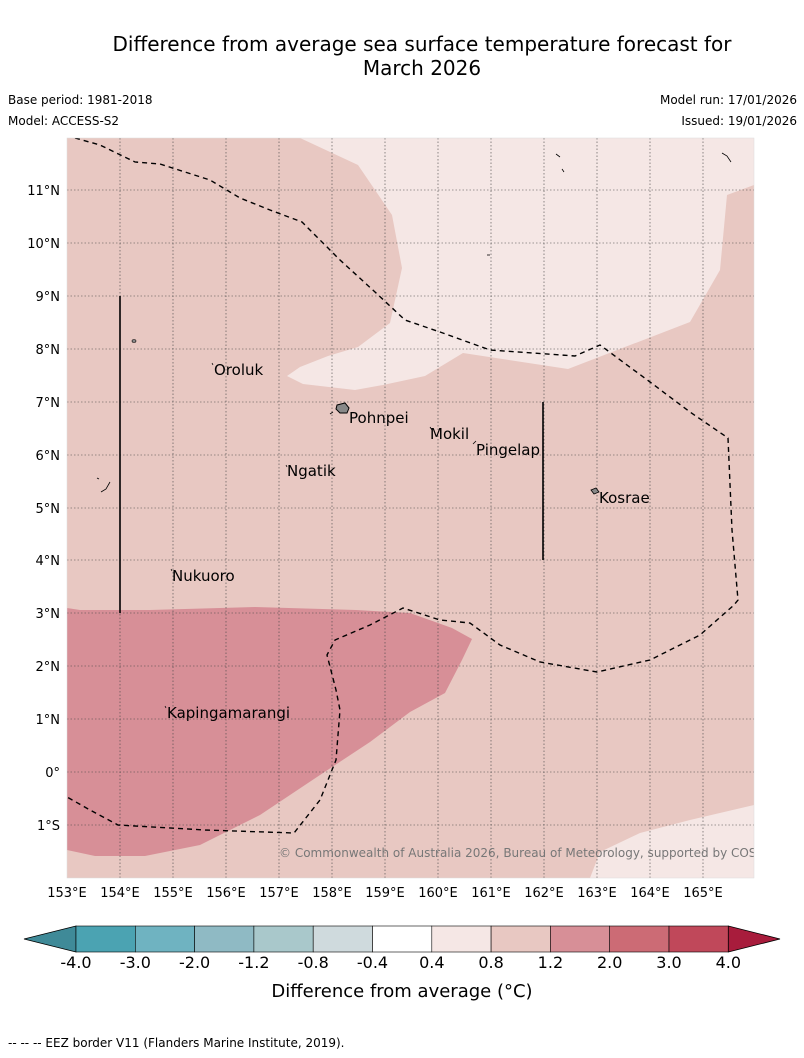  What do you see at coordinates (269, 731) in the screenshot?
I see `anomaly-band-1.2-2.0` at bounding box center [269, 731].